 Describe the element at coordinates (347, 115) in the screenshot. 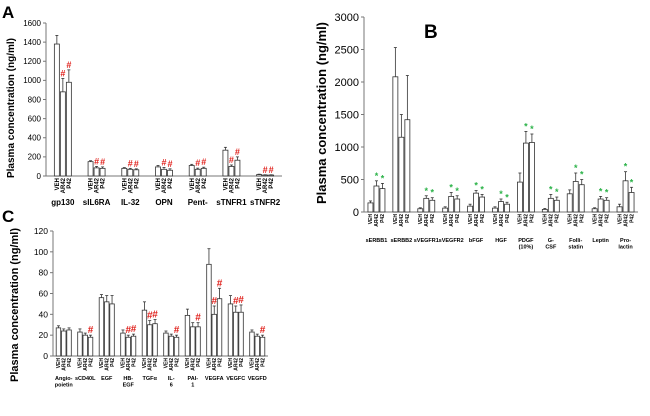

I see `y-tick-label: 1500` at that location.